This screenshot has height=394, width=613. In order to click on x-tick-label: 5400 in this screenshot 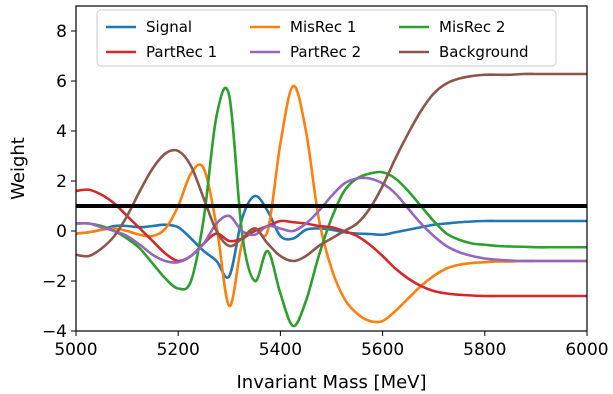, I will do `click(280, 350)`.